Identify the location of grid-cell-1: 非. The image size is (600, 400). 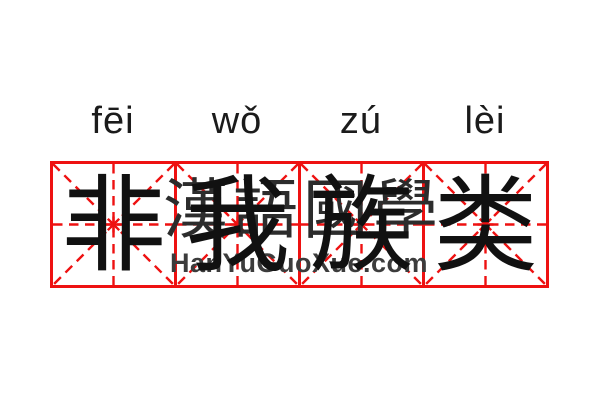
(115, 224).